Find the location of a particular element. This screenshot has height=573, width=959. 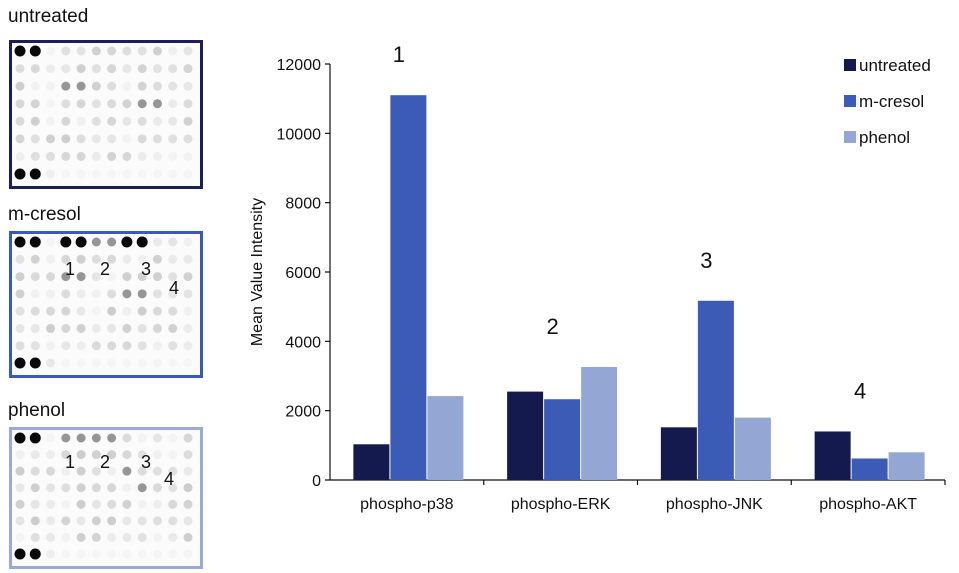

group-number-label: 4 is located at coordinates (860, 390).